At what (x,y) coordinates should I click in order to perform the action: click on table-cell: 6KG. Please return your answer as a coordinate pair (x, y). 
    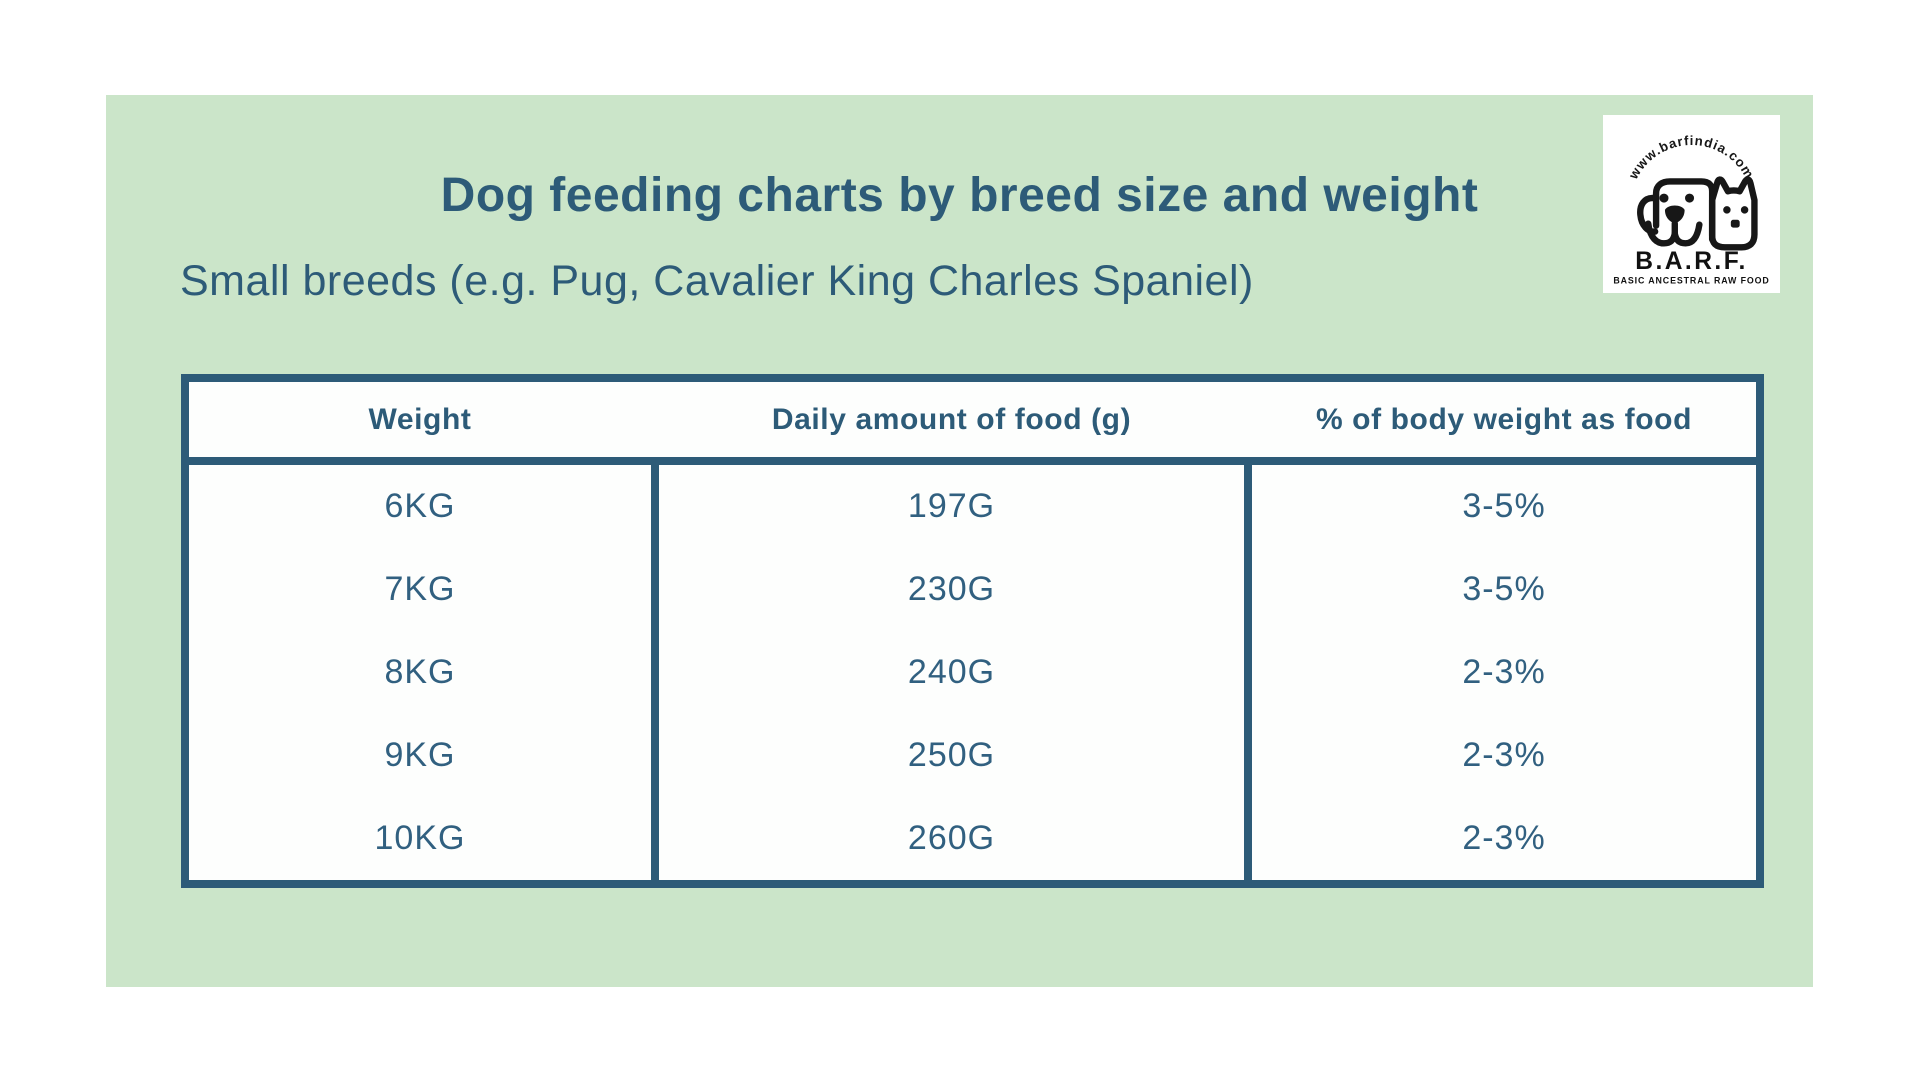
    Looking at the image, I should click on (420, 506).